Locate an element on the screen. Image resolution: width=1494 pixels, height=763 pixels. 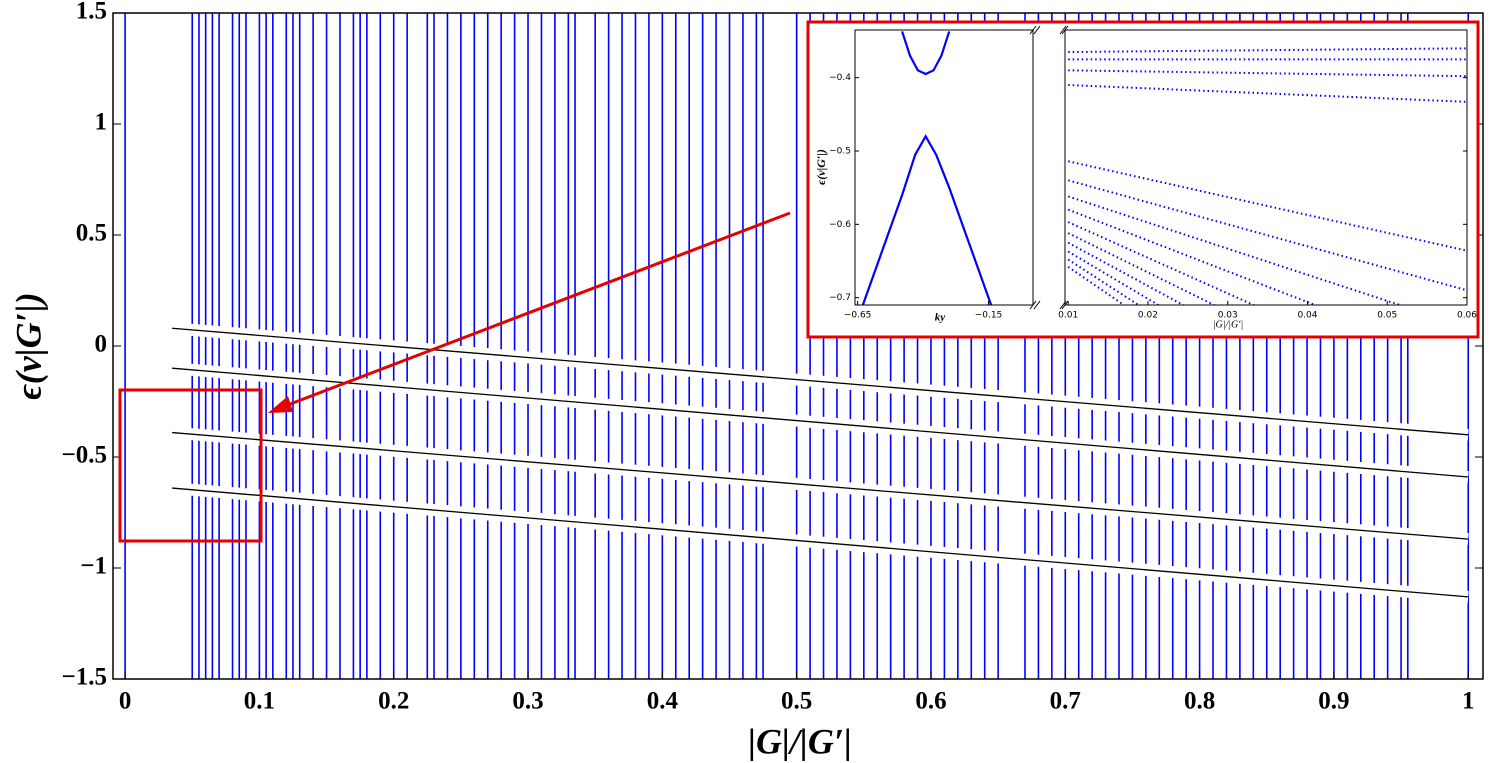
x-tick-label: 0.6 is located at coordinates (930, 701).